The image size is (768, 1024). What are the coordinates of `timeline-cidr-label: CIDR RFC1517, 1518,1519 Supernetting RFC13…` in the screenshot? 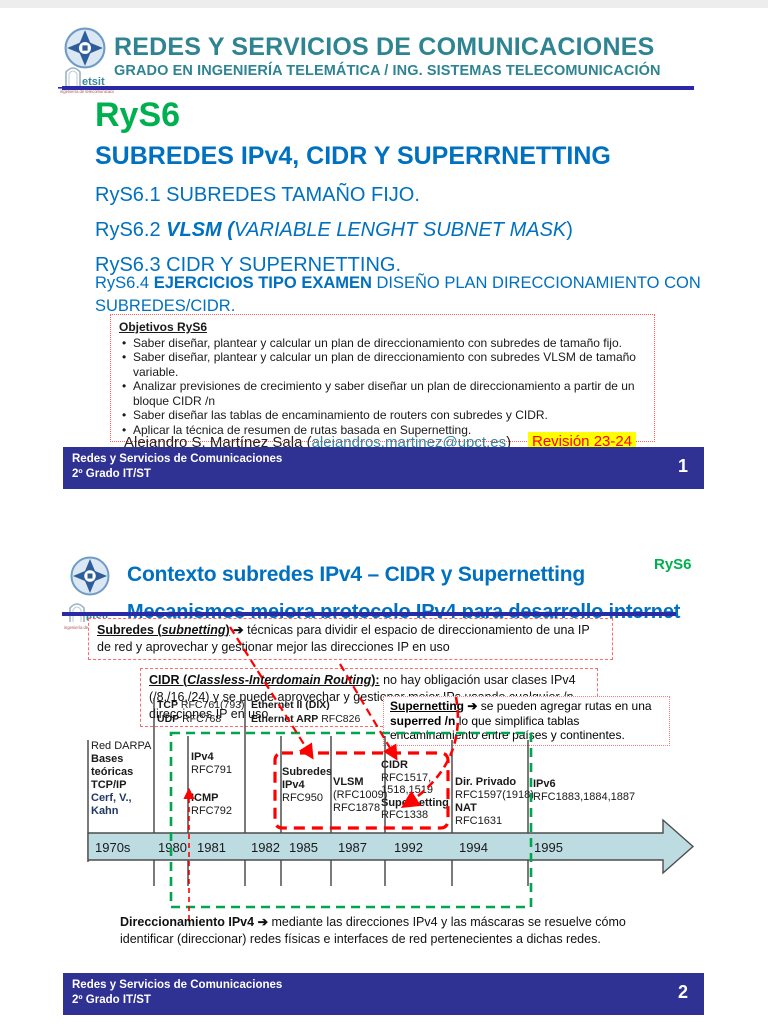 It's located at (415, 790).